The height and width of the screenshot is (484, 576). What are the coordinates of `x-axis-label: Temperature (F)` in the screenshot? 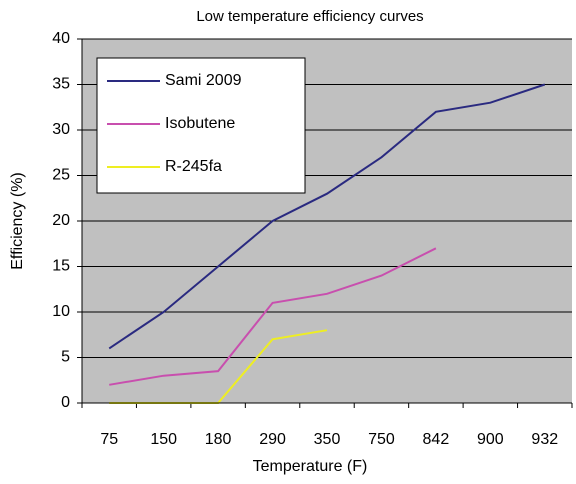 It's located at (310, 466).